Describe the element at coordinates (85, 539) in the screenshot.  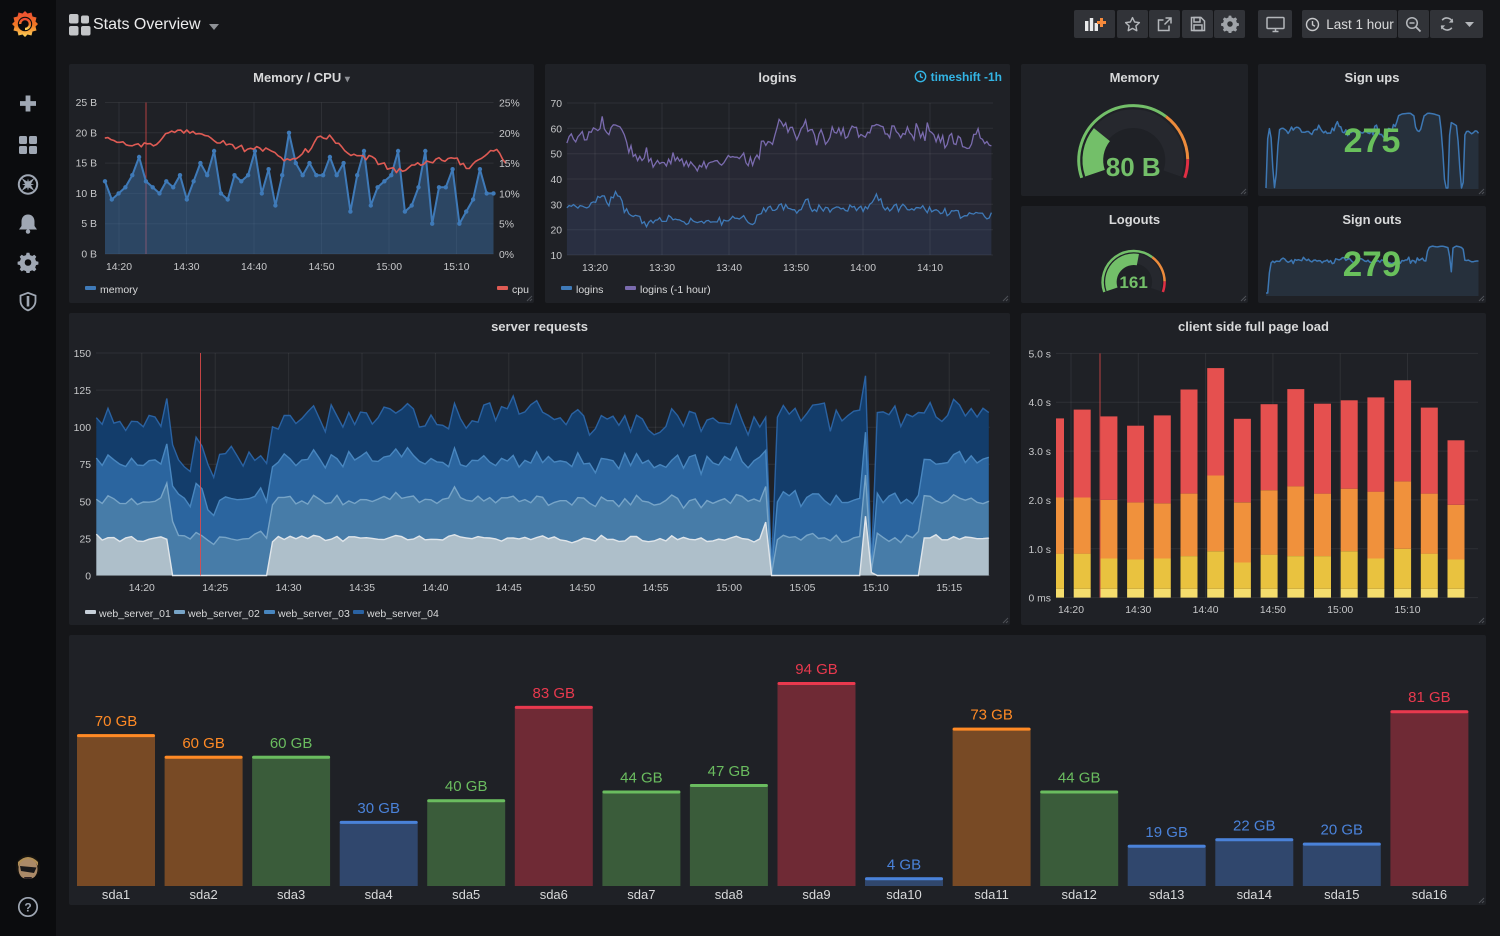
I see `svg-text: 25` at that location.